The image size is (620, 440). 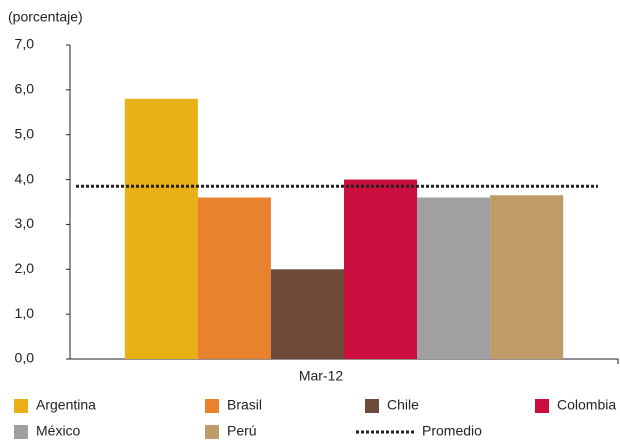 What do you see at coordinates (25, 313) in the screenshot?
I see `y-tick-label: 1,0` at bounding box center [25, 313].